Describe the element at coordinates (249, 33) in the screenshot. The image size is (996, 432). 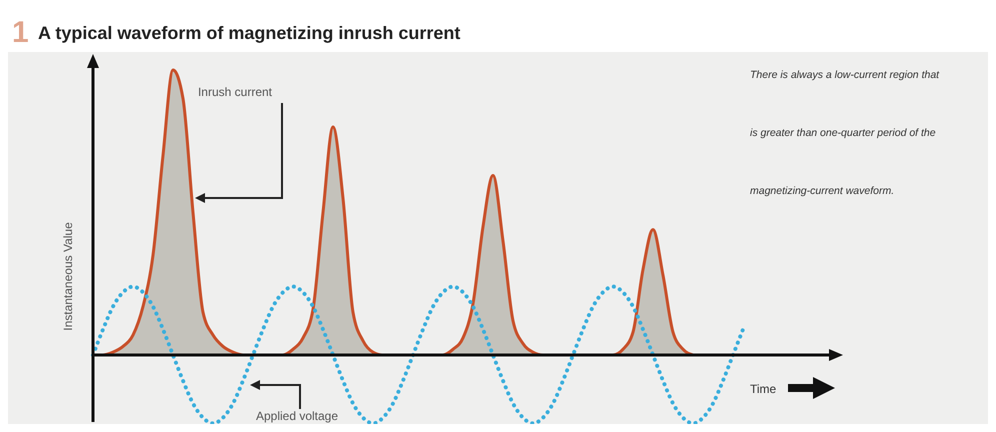
I see `chart-title: A typical waveform of magnetizing inrush current` at that location.